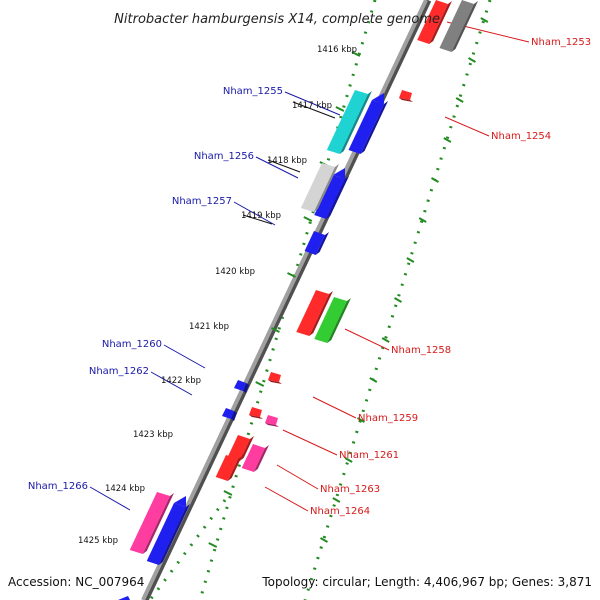 This screenshot has width=600, height=600. What do you see at coordinates (209, 327) in the screenshot?
I see `kbp-label: 1421 kbp` at bounding box center [209, 327].